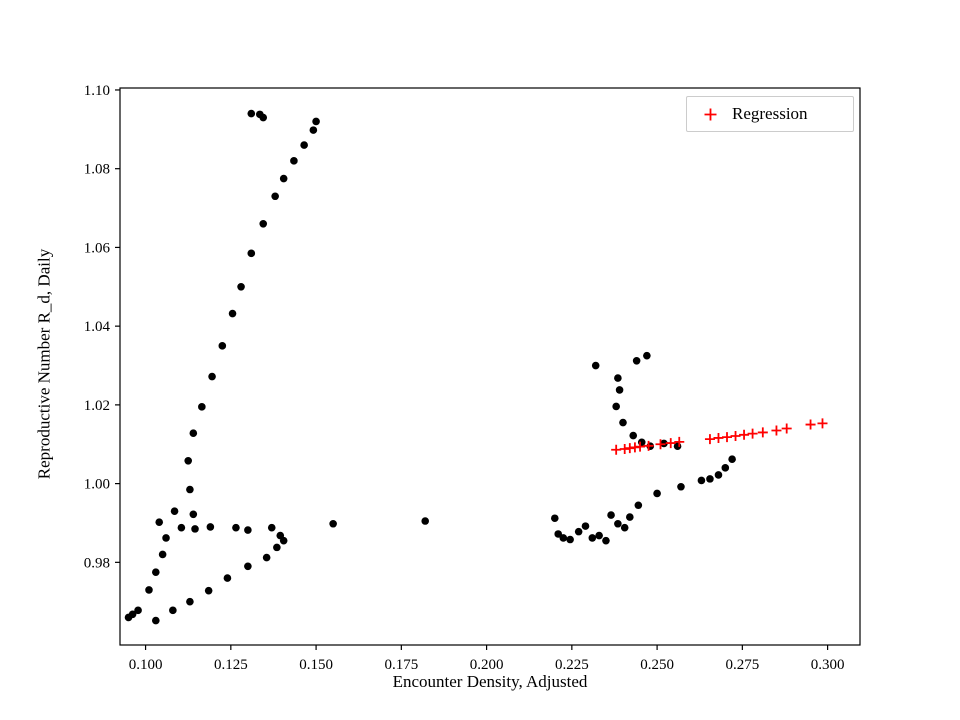  I want to click on y-tick-label: 1.08, so click(97, 170).